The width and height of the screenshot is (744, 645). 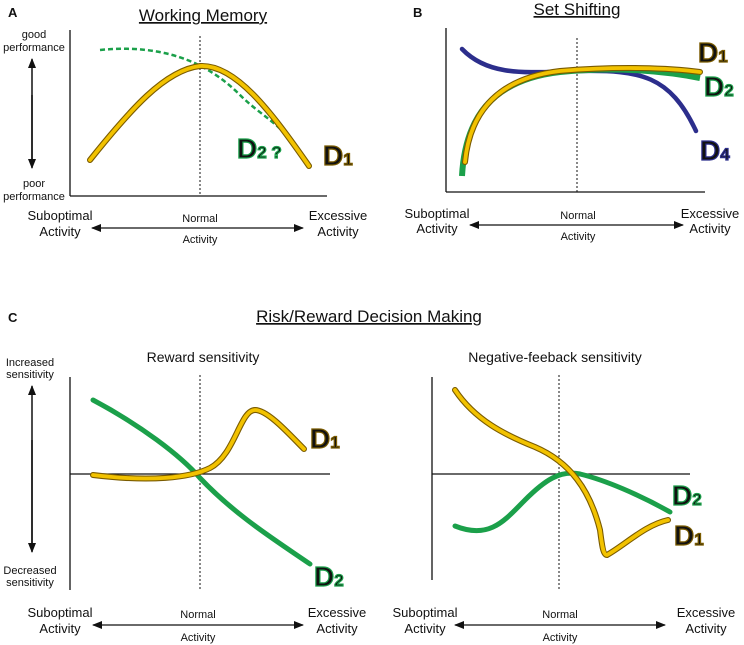 What do you see at coordinates (436, 213) in the screenshot?
I see `panel-b-xlabel-left-1: Suboptimal` at bounding box center [436, 213].